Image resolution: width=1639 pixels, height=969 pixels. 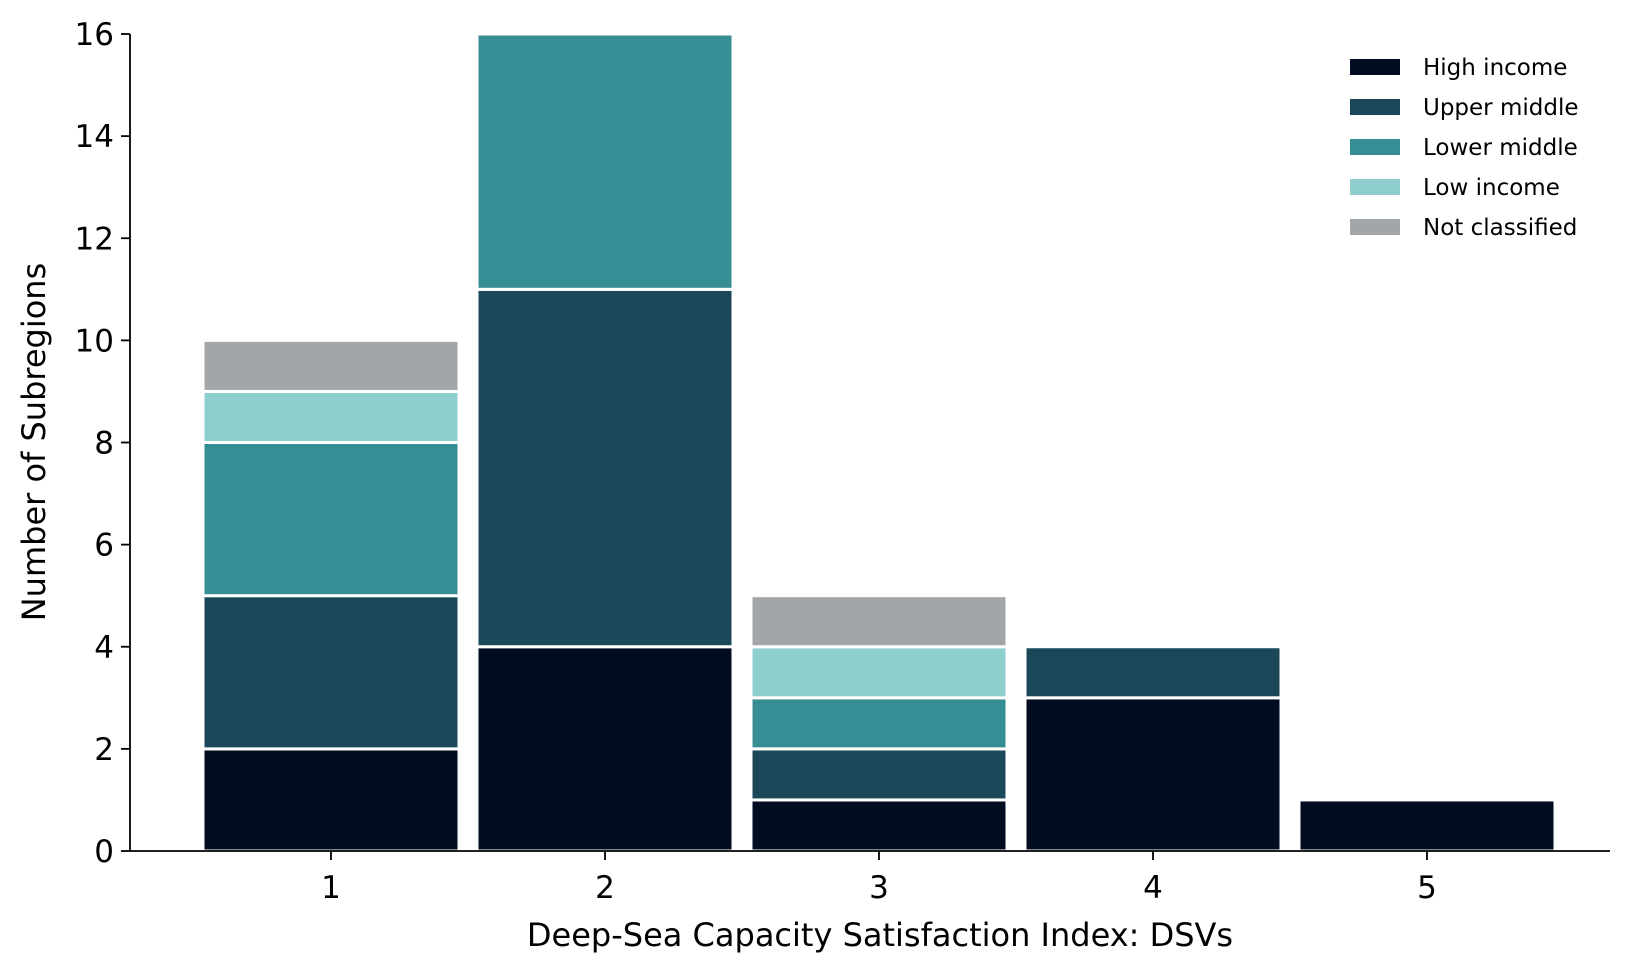 What do you see at coordinates (1153, 672) in the screenshot?
I see `bar-4-upper-middle` at bounding box center [1153, 672].